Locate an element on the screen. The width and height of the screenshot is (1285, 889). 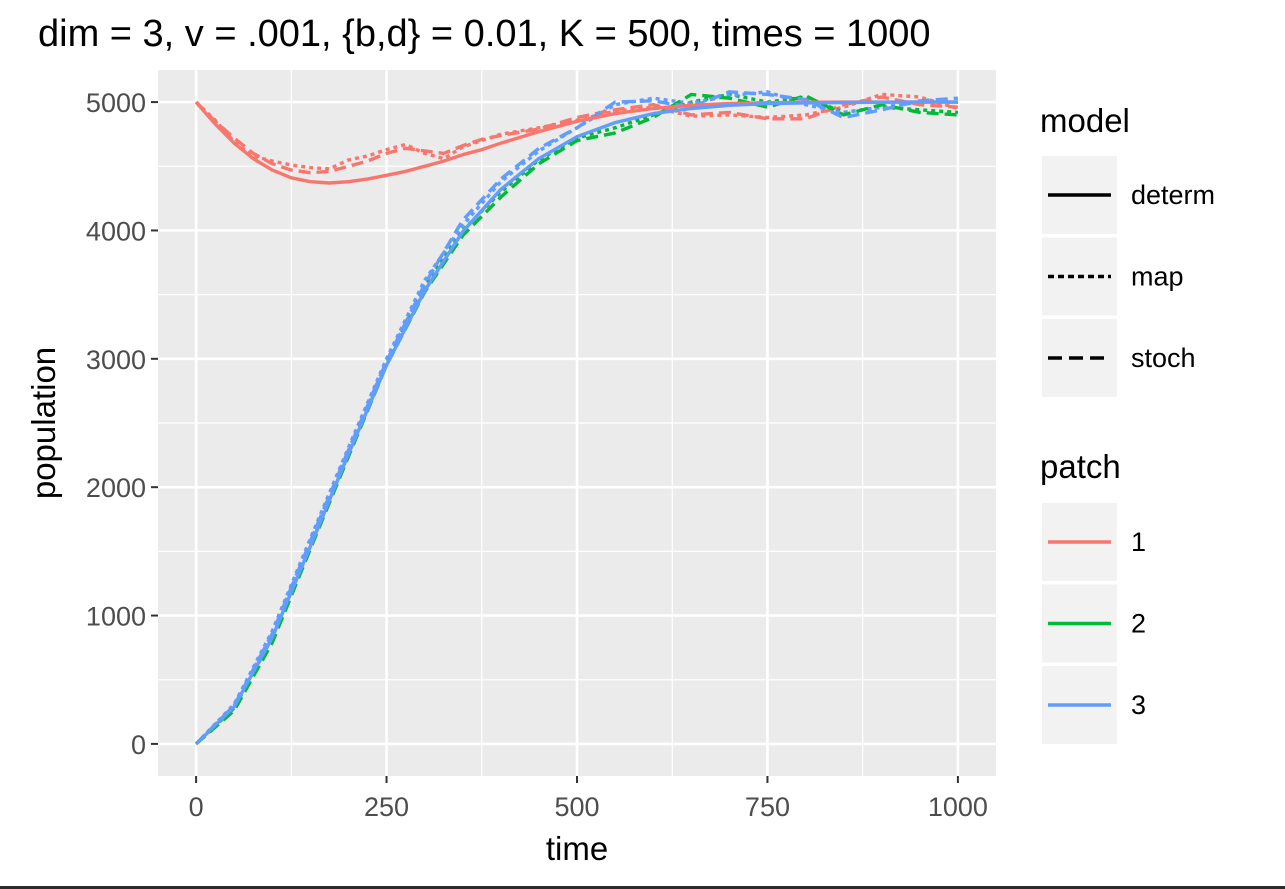
y-axis: 0 1000 2000 3000 4000 5000 is located at coordinates (122, 424).